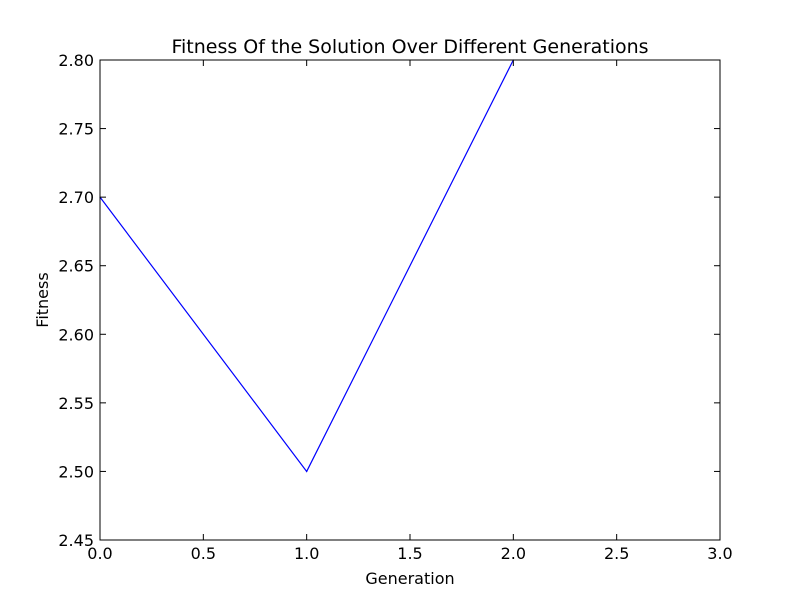 Image resolution: width=800 pixels, height=600 pixels. Describe the element at coordinates (76, 540) in the screenshot. I see `y-tick-label: 2.45` at that location.